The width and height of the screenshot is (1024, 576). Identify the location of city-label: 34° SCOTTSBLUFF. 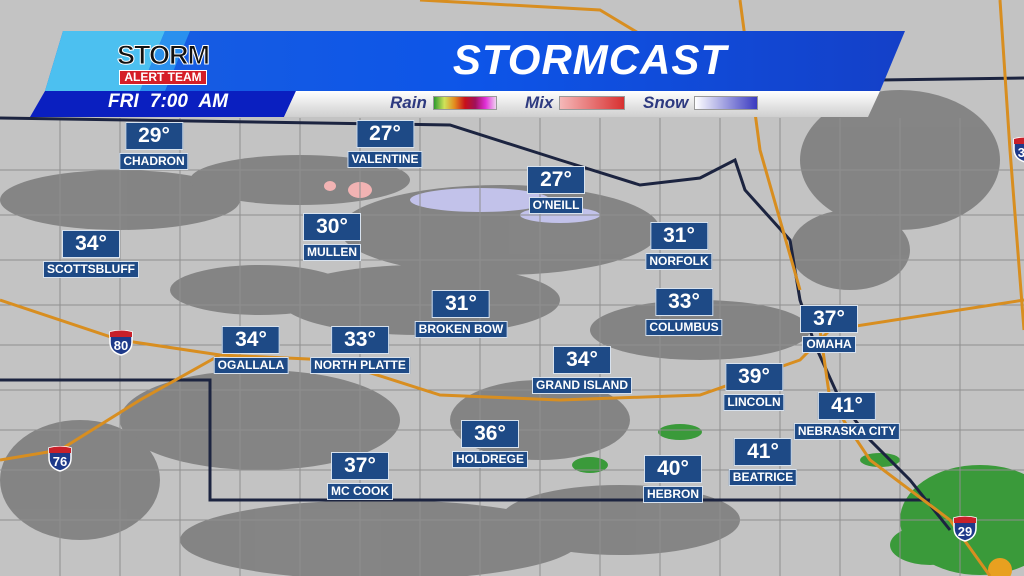
(91, 254).